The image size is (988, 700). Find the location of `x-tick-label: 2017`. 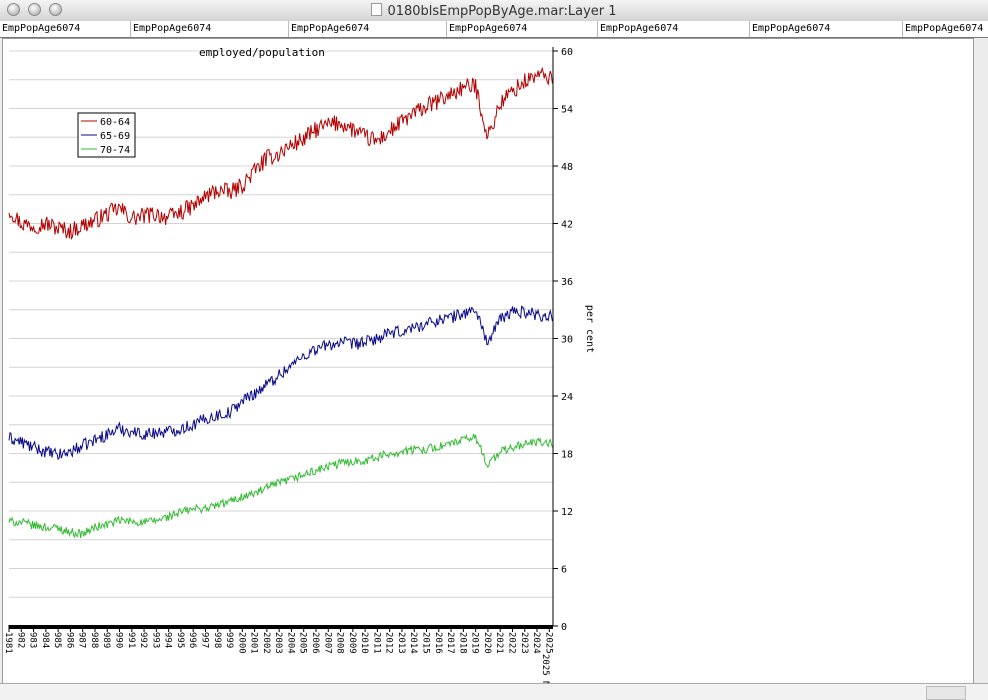

x-tick-label: 2017 is located at coordinates (450, 643).